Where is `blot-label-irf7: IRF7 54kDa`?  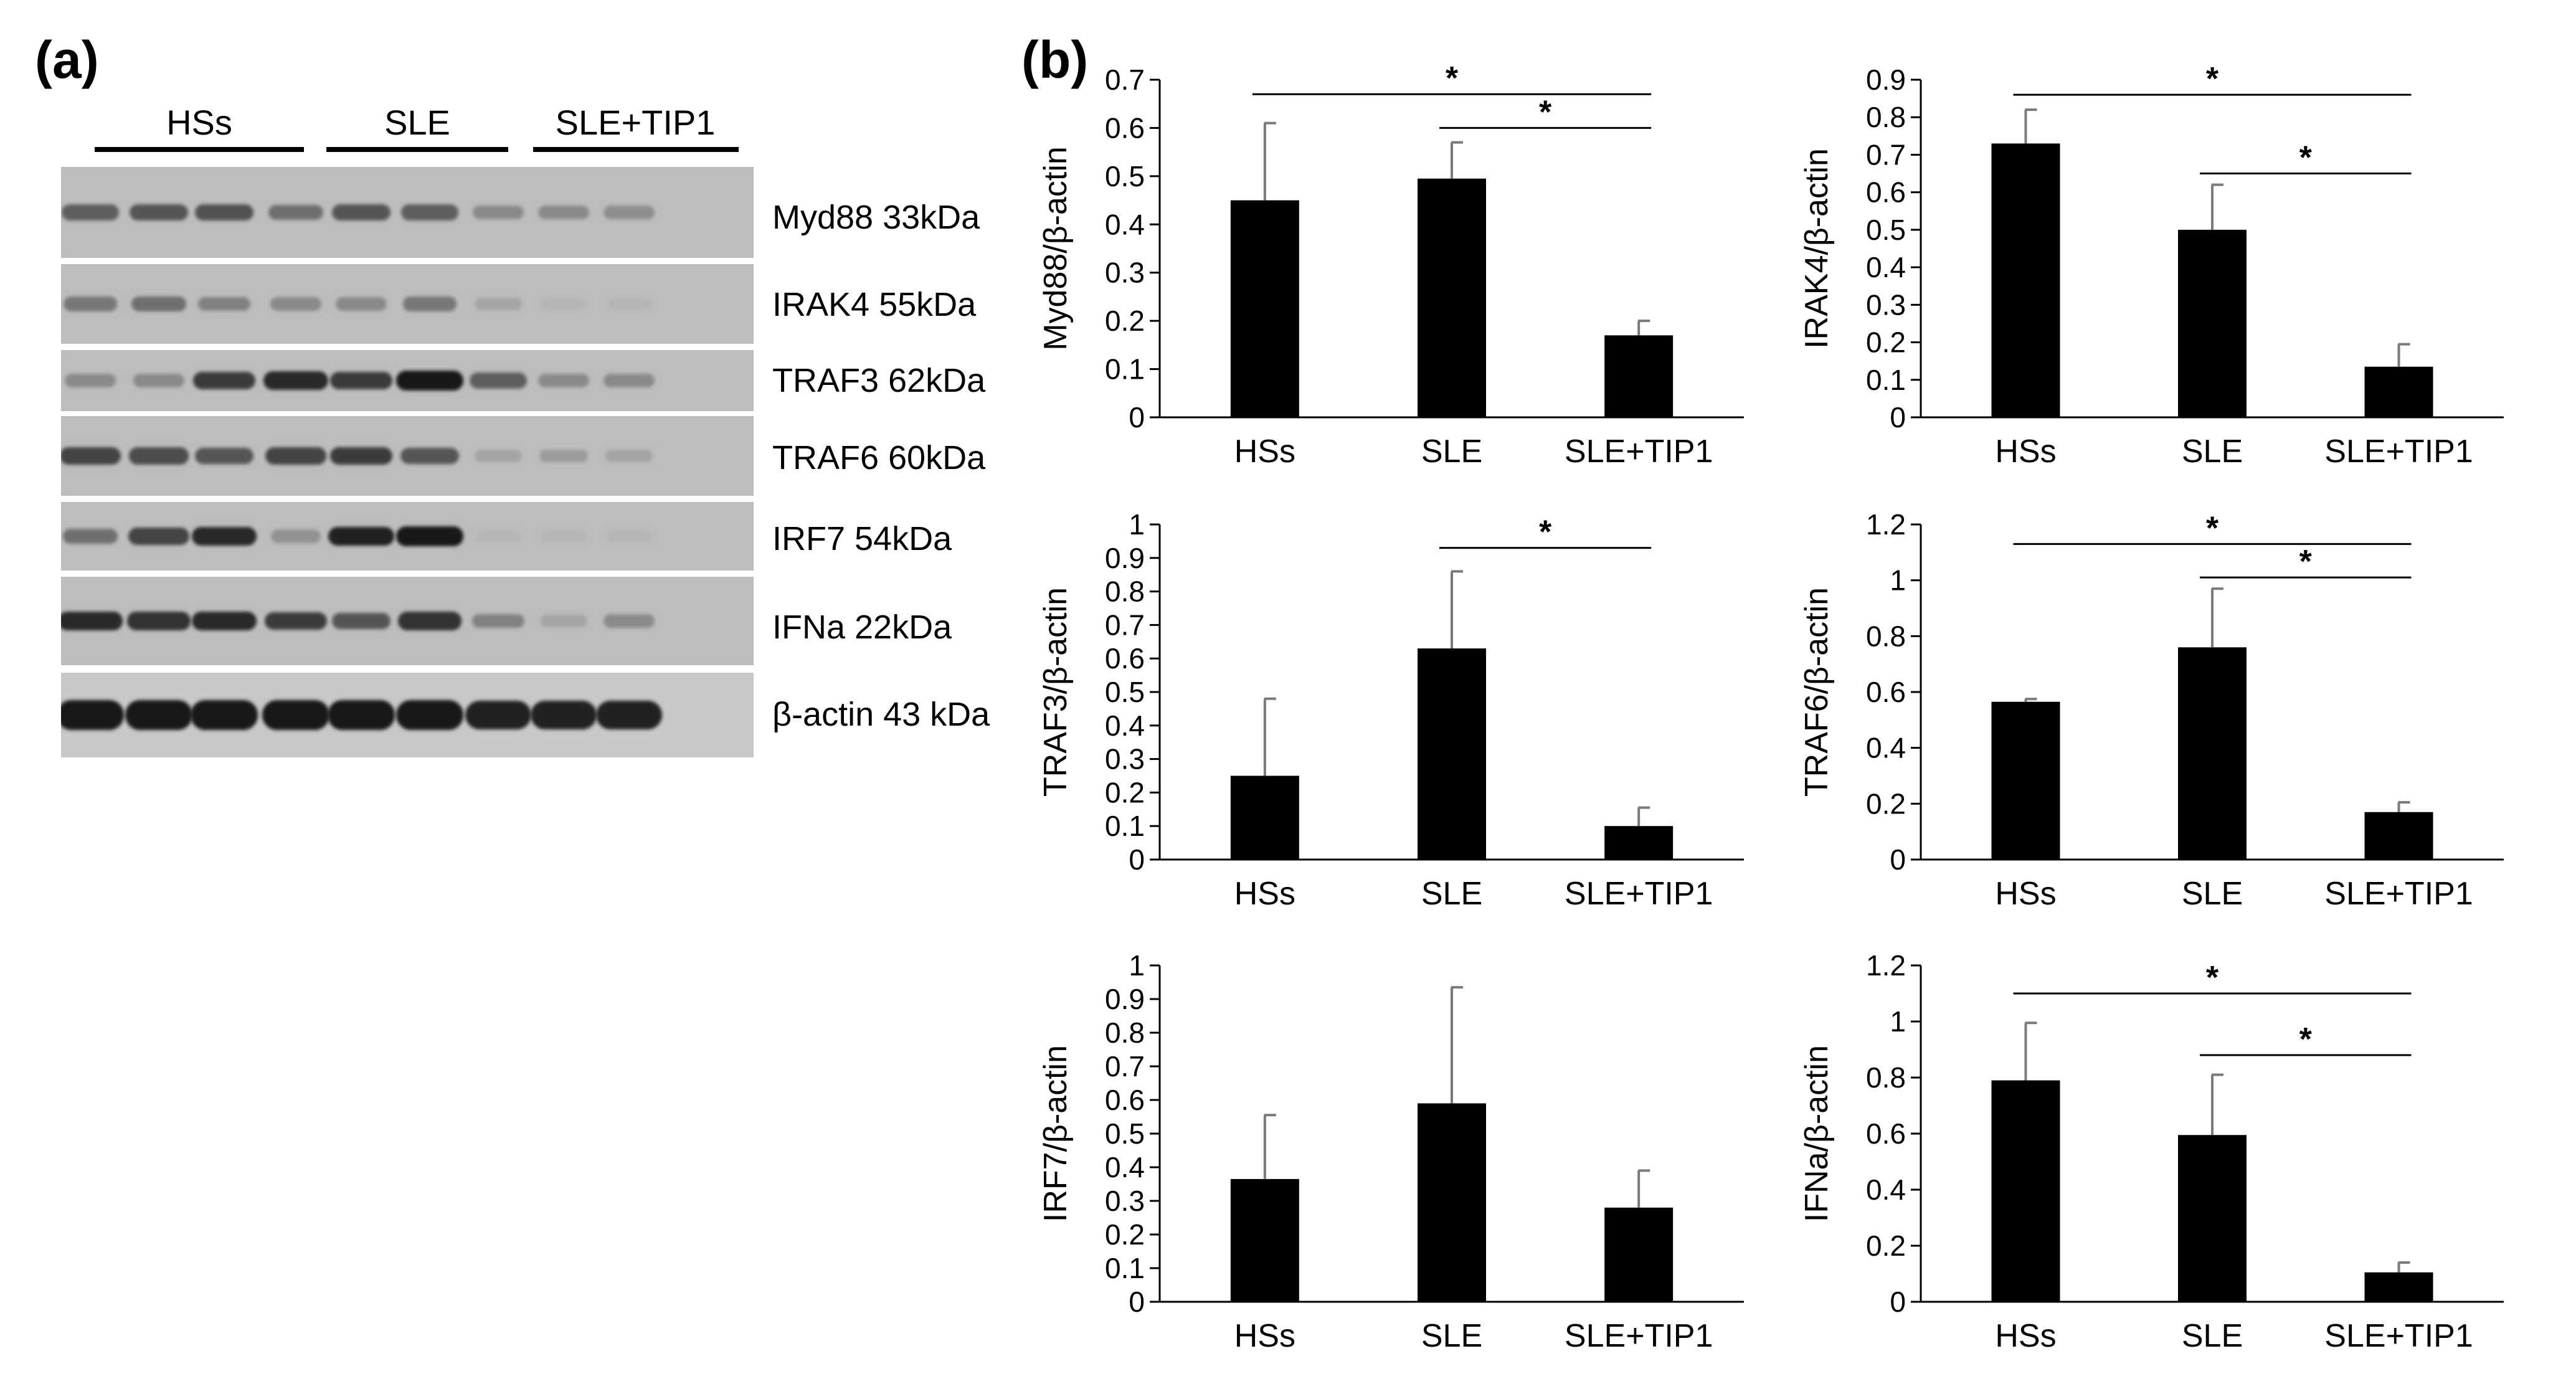
blot-label-irf7: IRF7 54kDa is located at coordinates (862, 538).